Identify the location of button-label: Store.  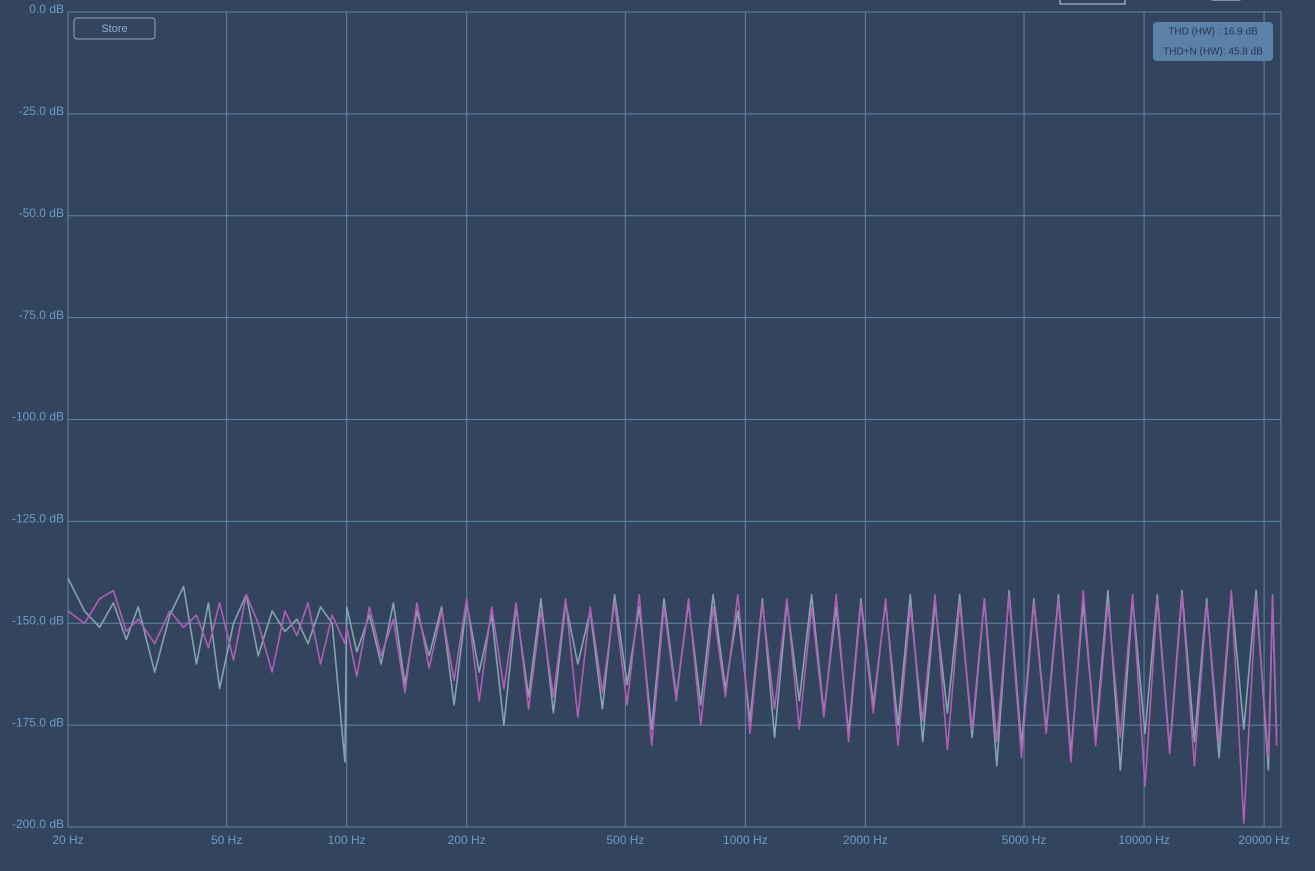
(114, 29).